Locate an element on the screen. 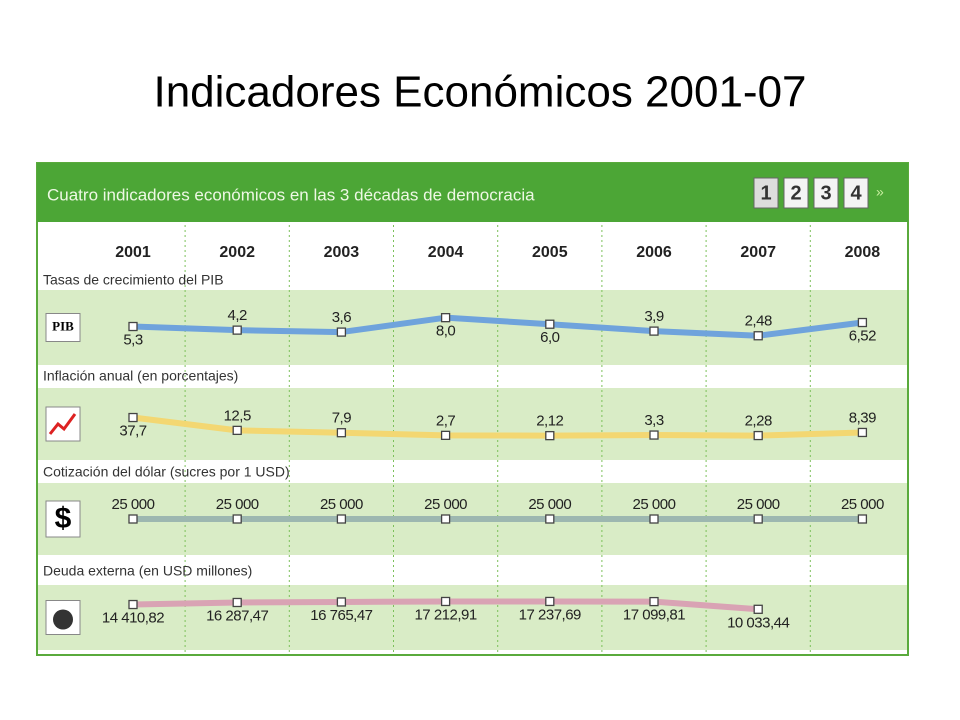 The height and width of the screenshot is (720, 960). icon-text: PIB is located at coordinates (63, 325).